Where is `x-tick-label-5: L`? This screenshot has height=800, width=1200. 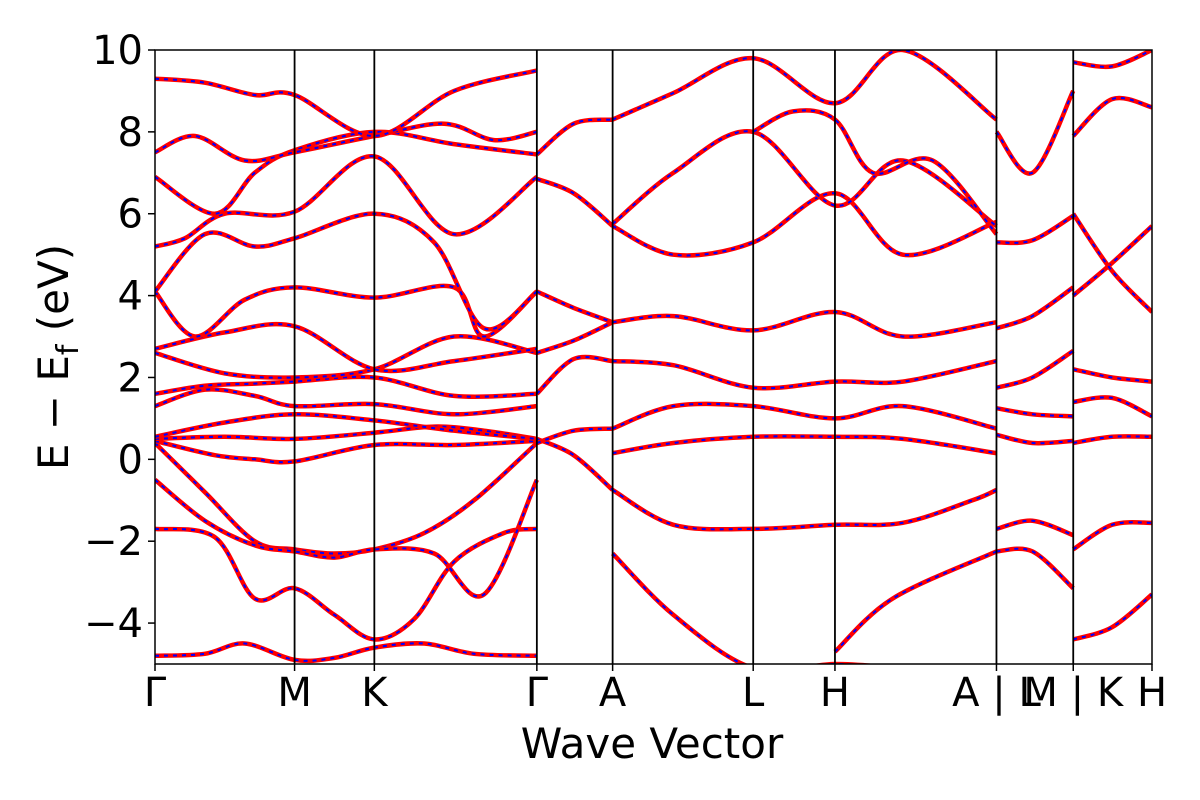 x-tick-label-5: L is located at coordinates (753, 693).